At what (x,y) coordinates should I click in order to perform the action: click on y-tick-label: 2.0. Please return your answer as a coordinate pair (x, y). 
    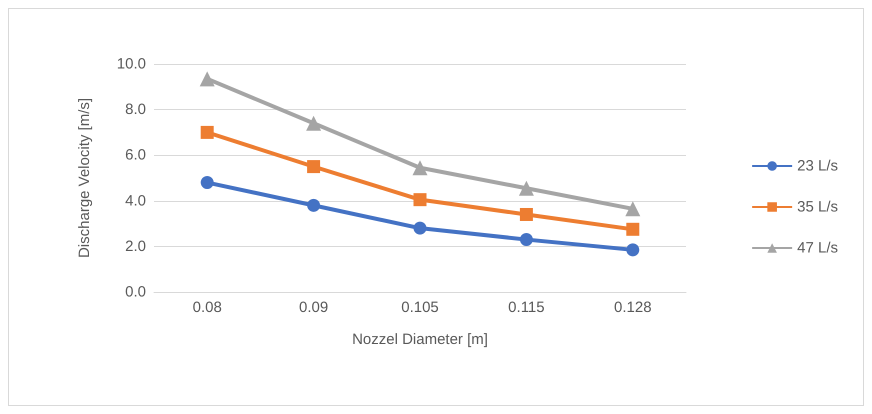
    Looking at the image, I should click on (135, 246).